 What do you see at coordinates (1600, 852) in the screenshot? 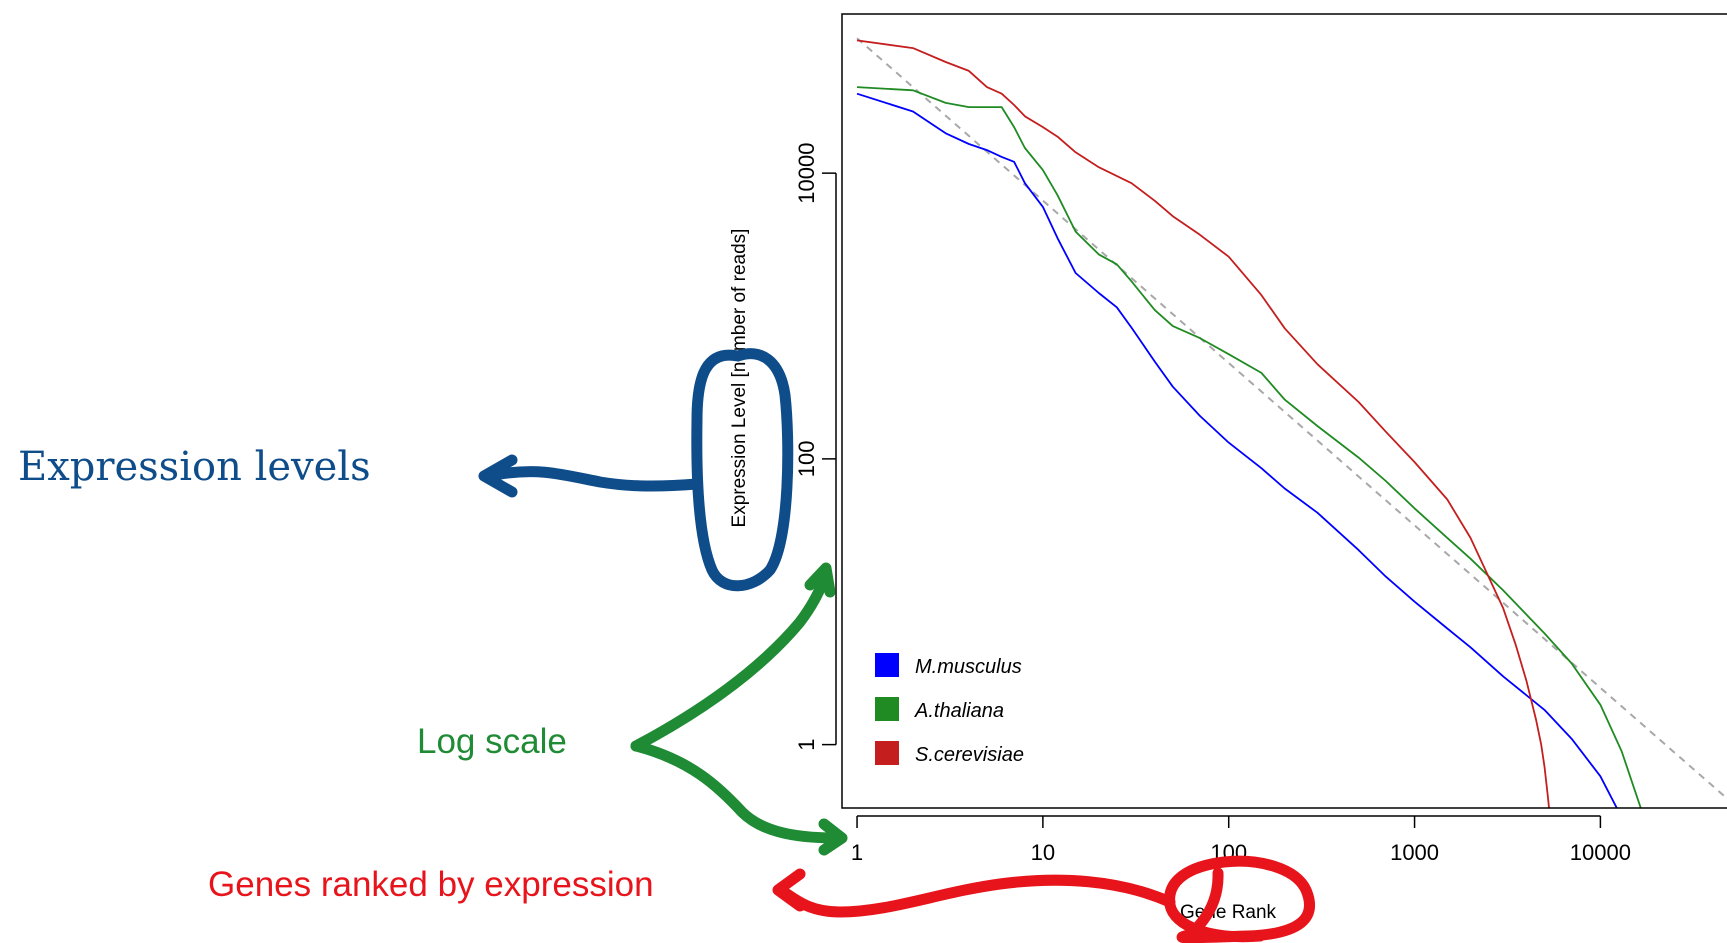
I see `x-tick-label: 10000` at bounding box center [1600, 852].